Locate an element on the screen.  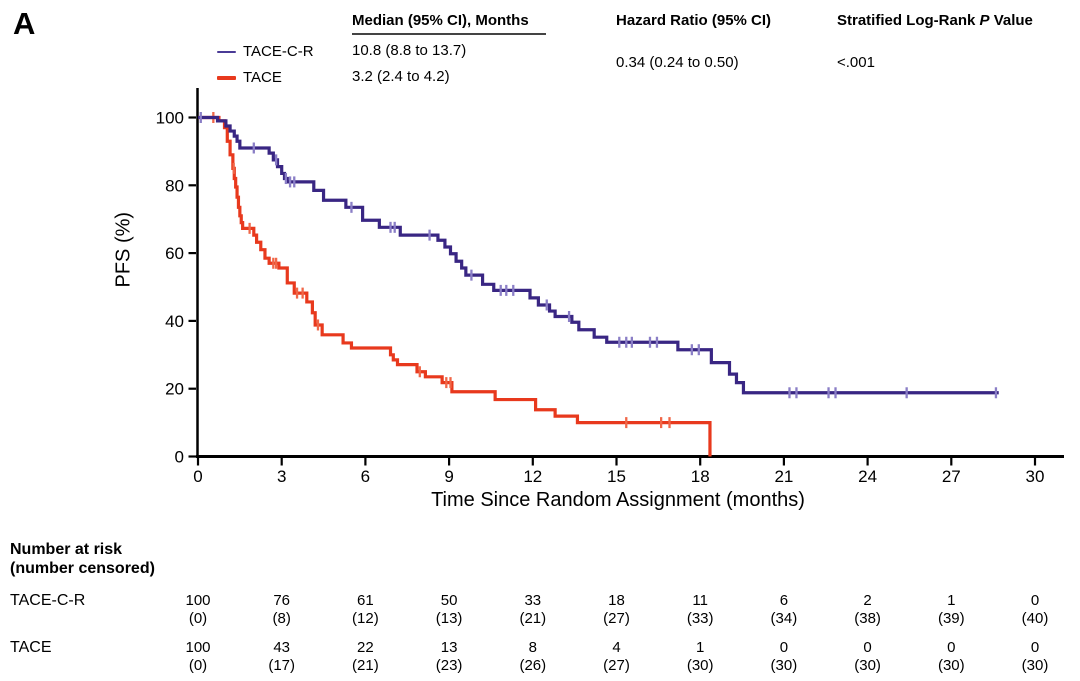
risk-censored-value: (8) is located at coordinates (281, 618).